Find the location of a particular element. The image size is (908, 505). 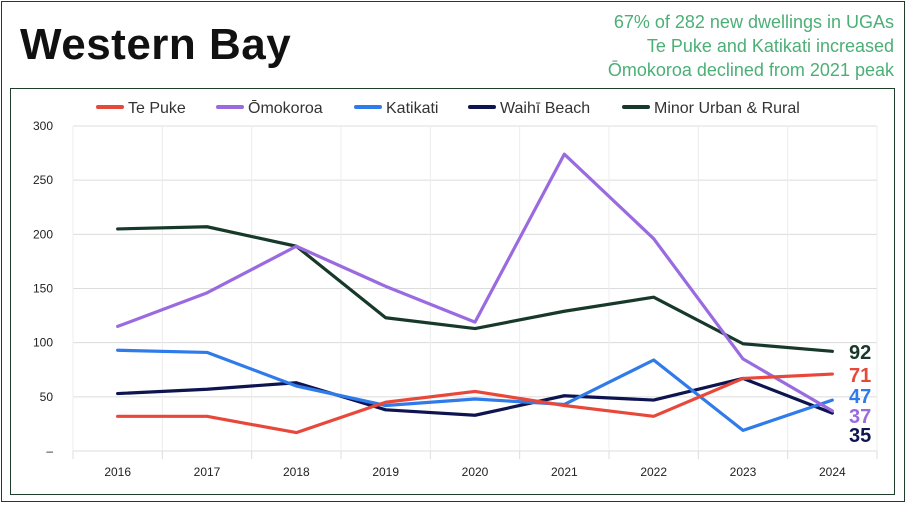

legend-label: Katikati is located at coordinates (412, 108).